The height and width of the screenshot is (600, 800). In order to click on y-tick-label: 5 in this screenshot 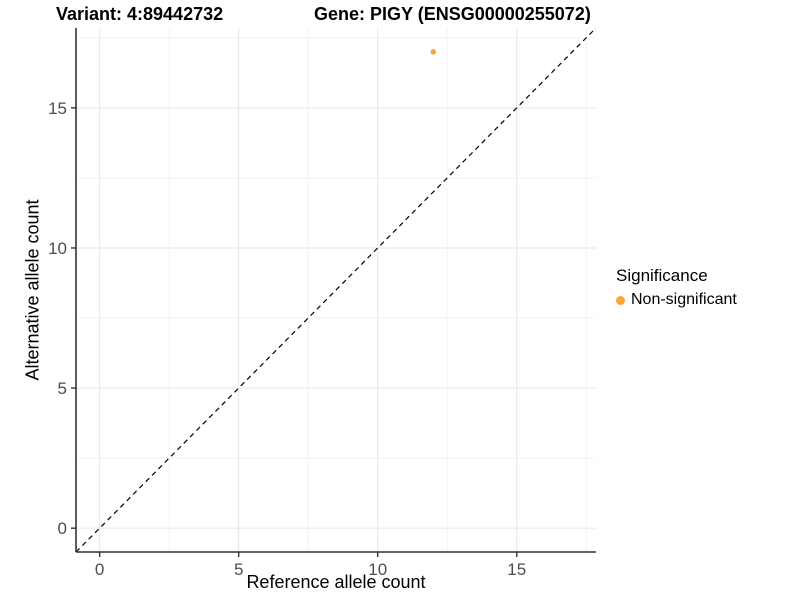, I will do `click(62, 388)`.